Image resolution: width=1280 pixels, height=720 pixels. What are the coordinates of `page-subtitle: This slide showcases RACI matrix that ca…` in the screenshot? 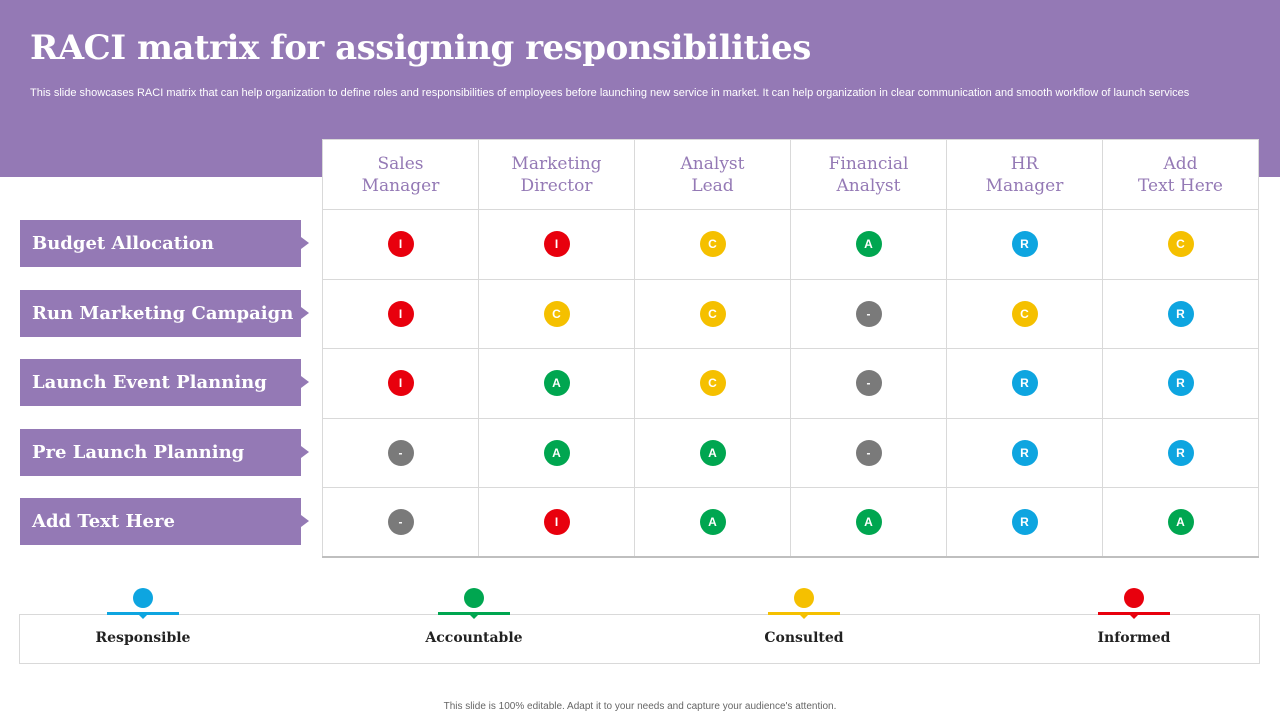 It's located at (610, 93).